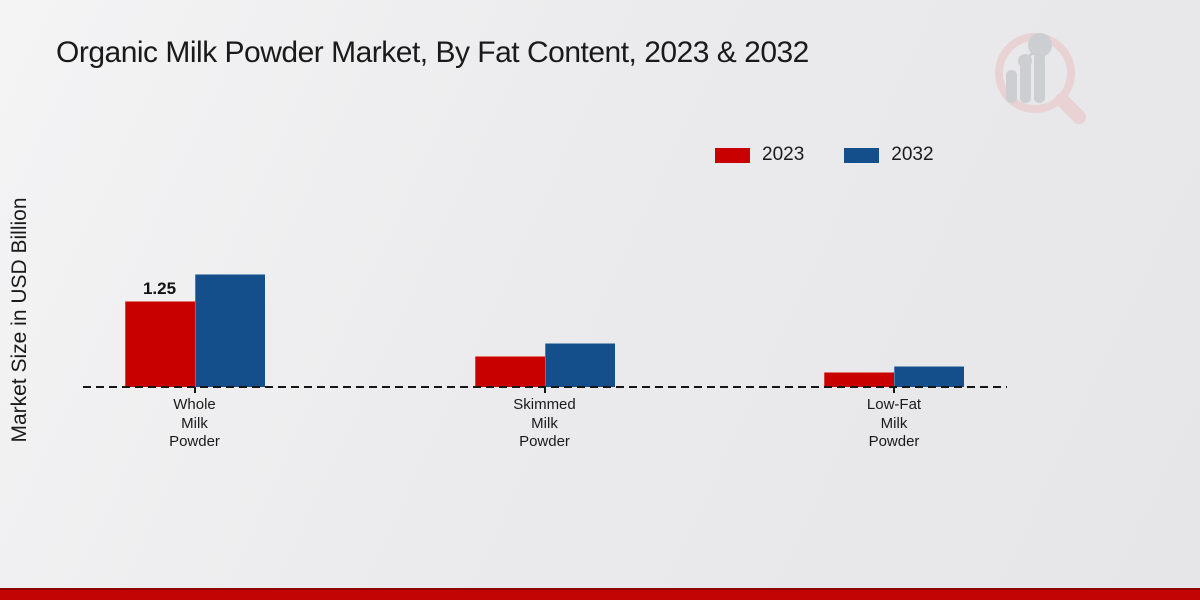  I want to click on x-tick-whole-milk-powder, so click(194, 390).